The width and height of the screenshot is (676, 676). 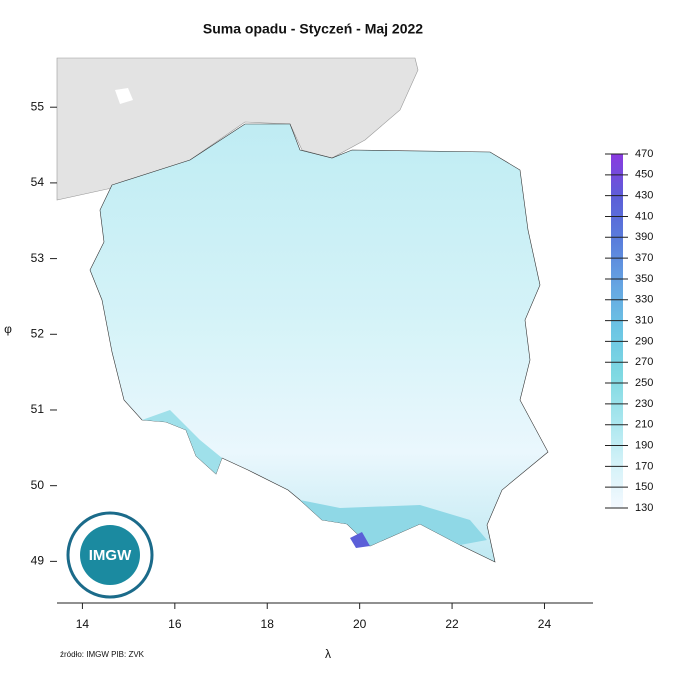 I want to click on lake, so click(x=124, y=96).